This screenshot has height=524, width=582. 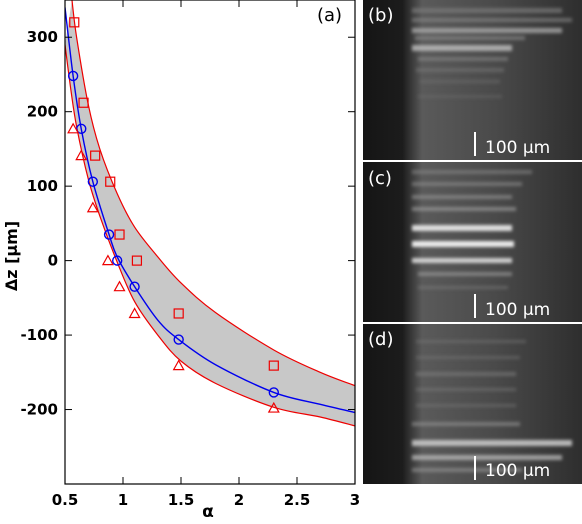 I want to click on image-panel-b: 100 µm (b), so click(x=472, y=80).